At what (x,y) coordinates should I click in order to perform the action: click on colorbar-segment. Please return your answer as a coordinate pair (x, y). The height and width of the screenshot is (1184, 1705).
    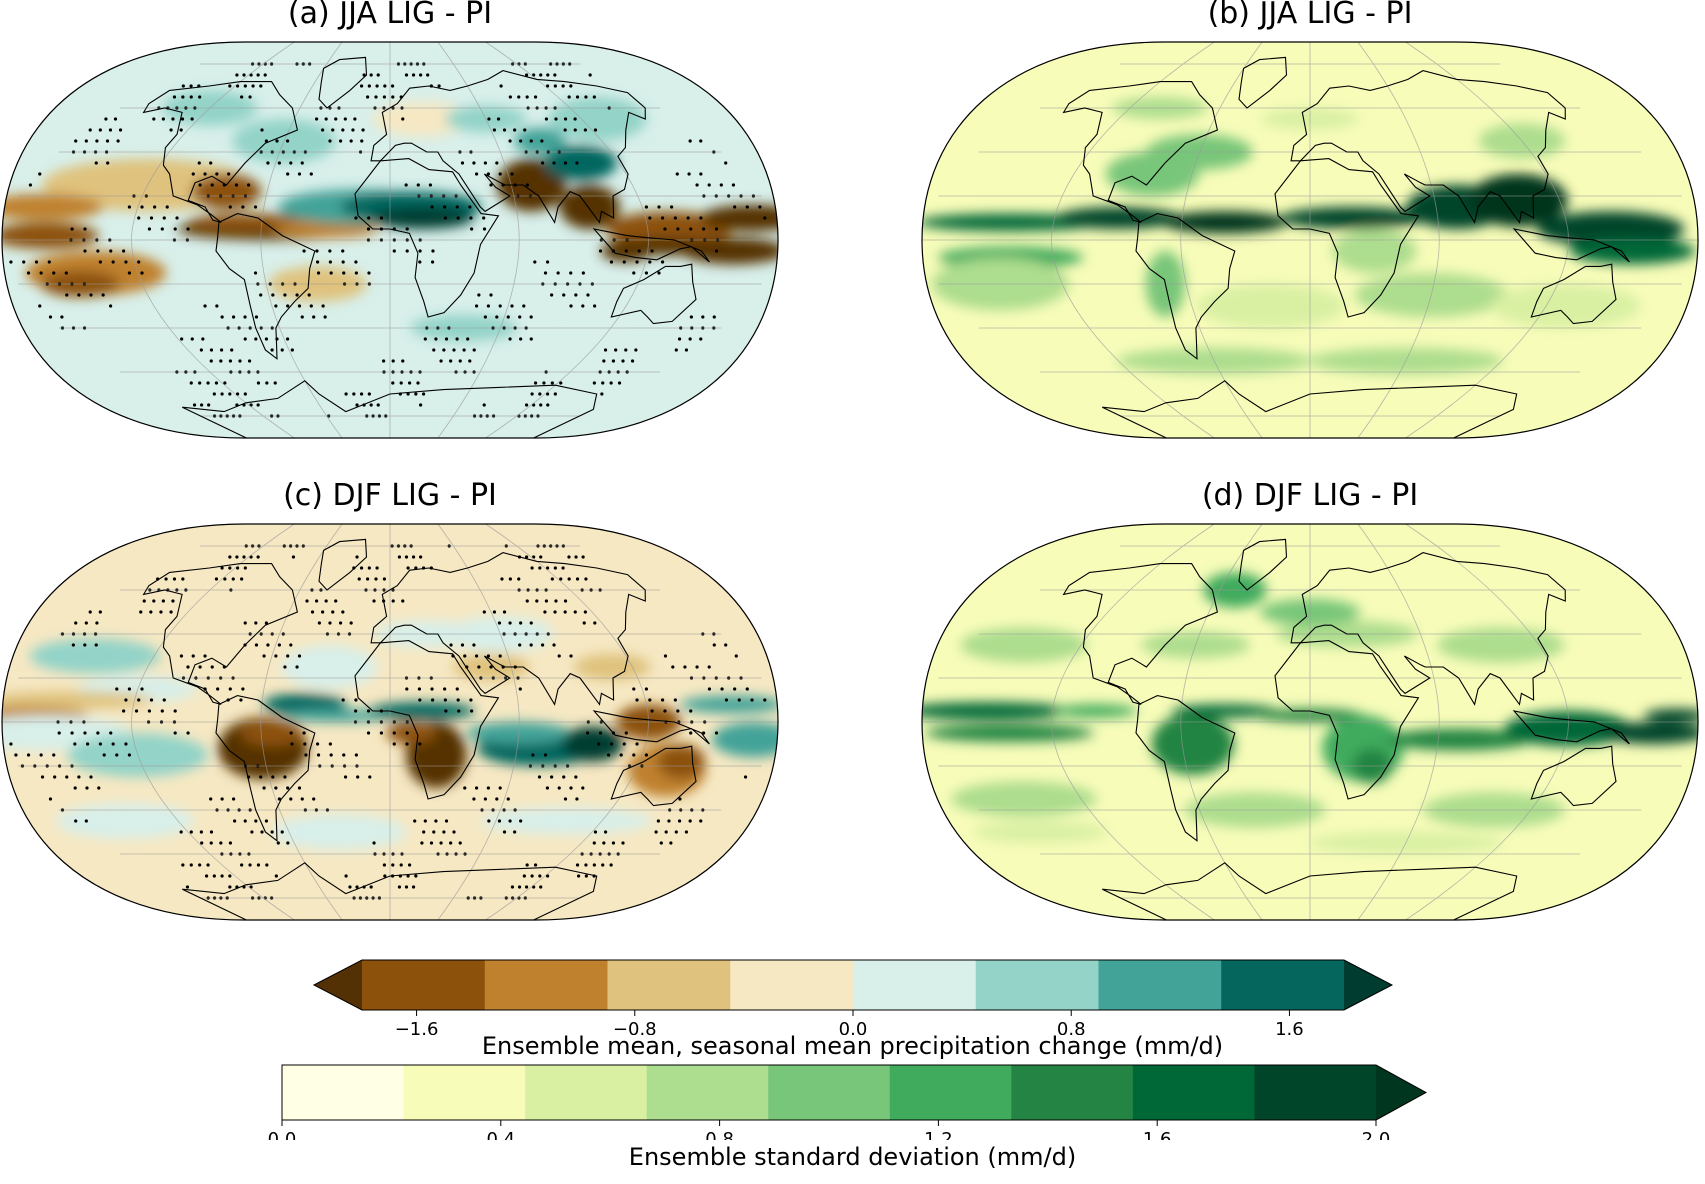
    Looking at the image, I should click on (950, 1092).